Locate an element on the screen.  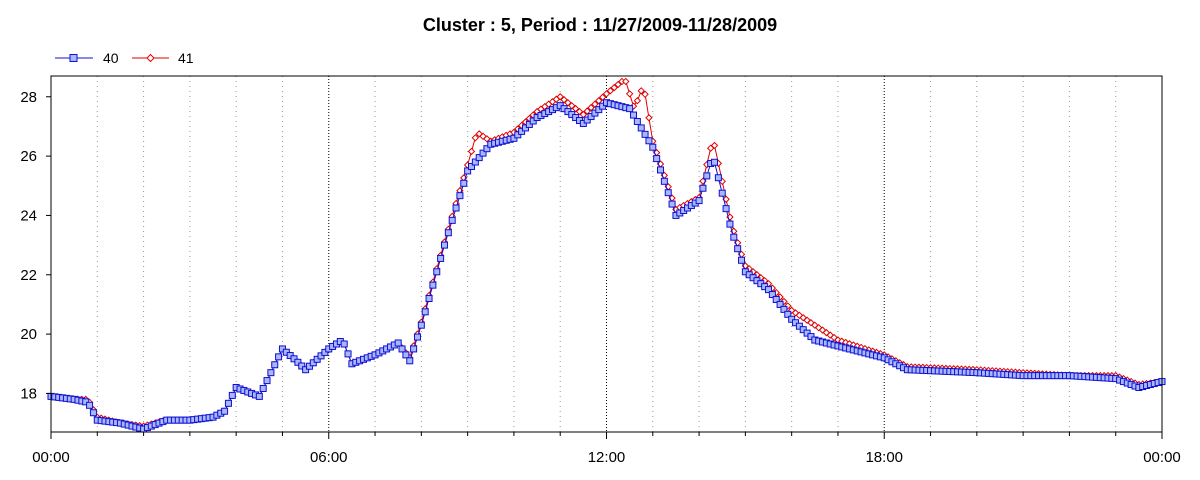
y-tick-label: 24 is located at coordinates (28, 215).